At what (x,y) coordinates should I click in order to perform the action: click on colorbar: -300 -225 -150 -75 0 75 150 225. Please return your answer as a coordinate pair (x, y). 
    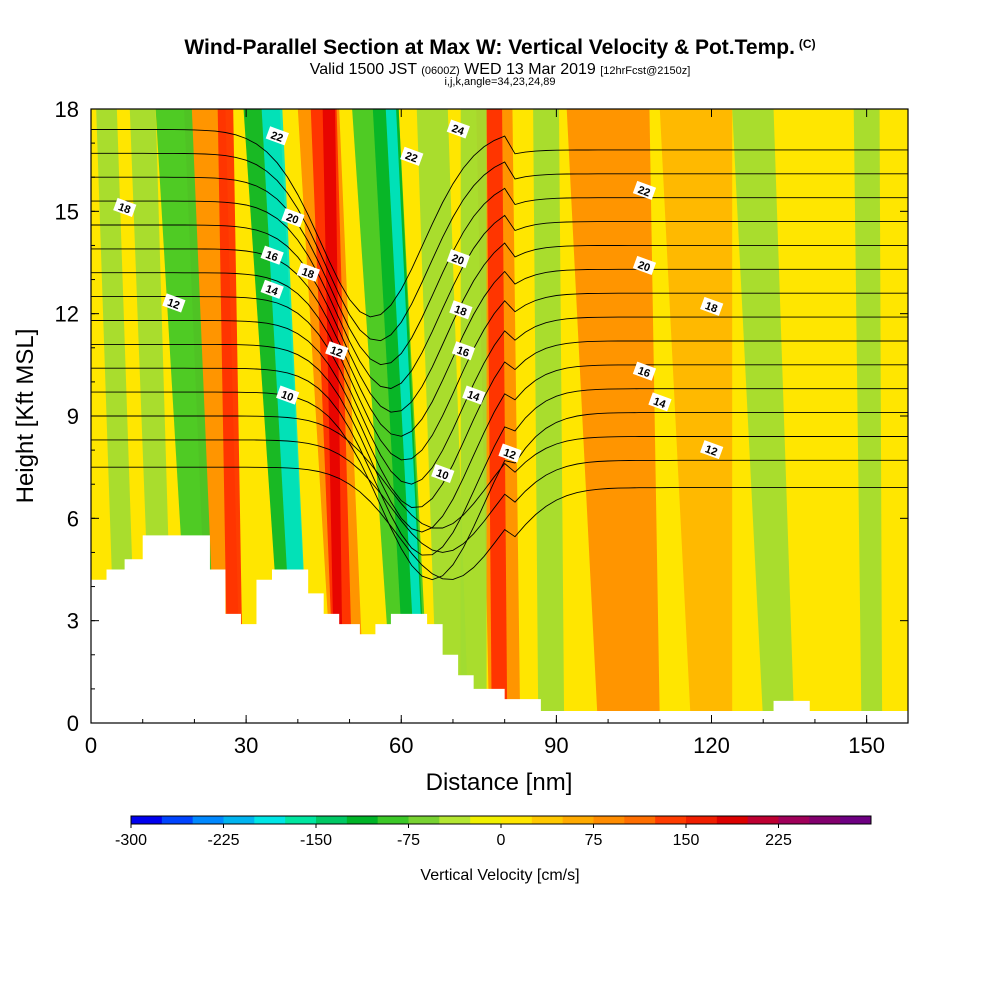
    Looking at the image, I should click on (493, 832).